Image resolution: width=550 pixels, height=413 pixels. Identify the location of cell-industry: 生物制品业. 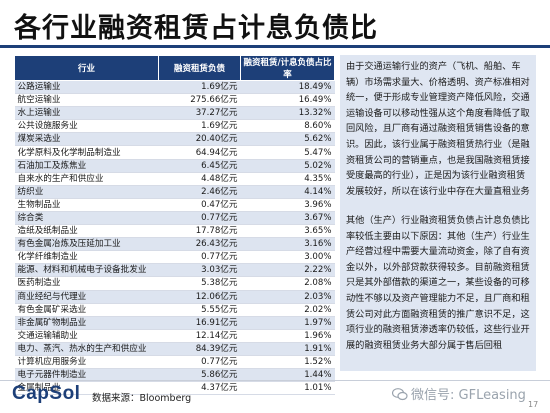
(86, 205).